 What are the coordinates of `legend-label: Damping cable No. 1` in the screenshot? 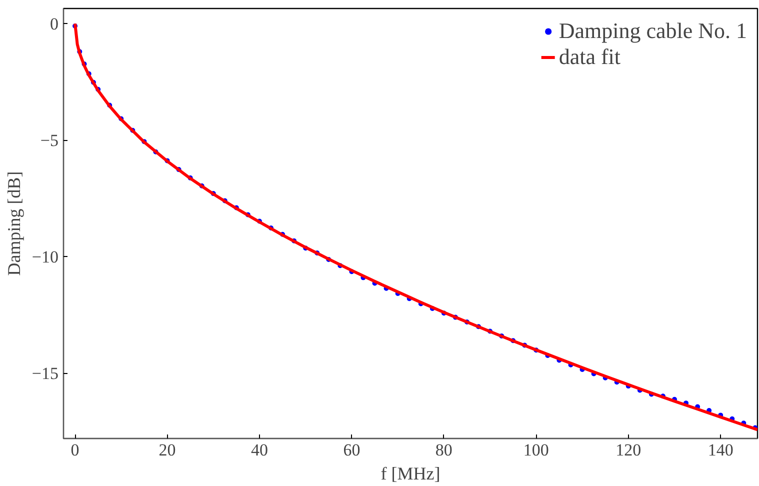 It's located at (652, 31).